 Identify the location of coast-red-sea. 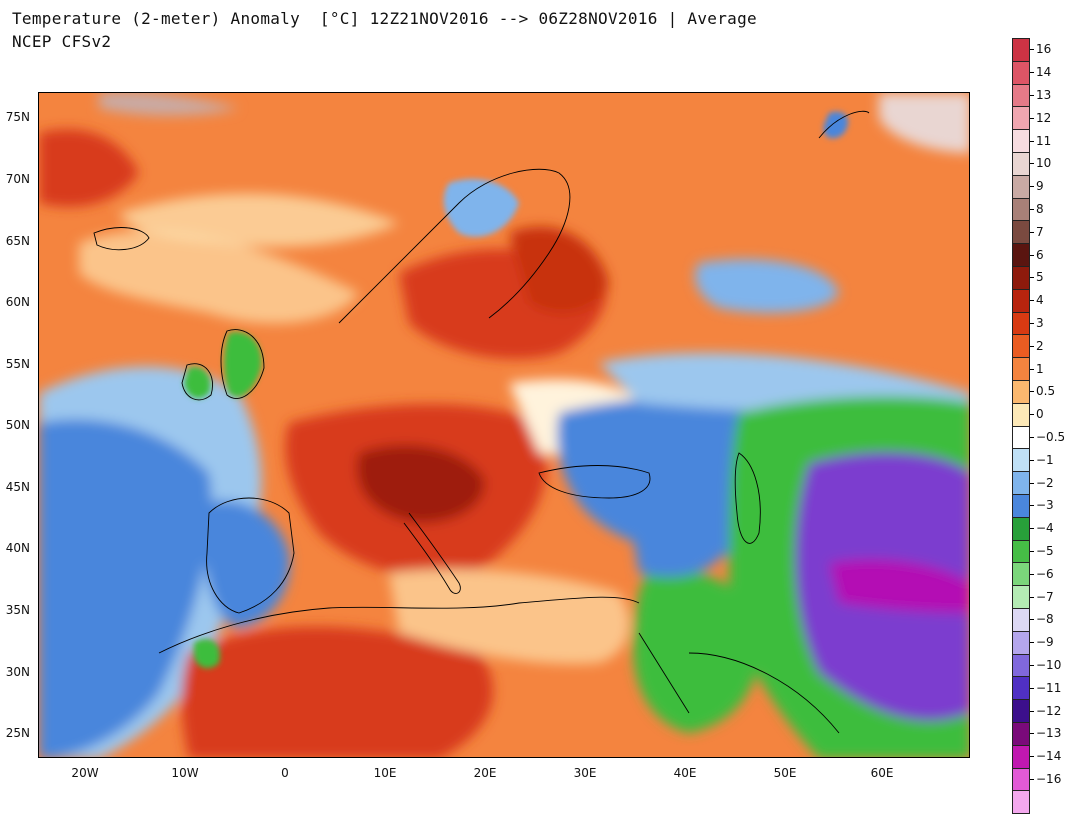
(664, 673).